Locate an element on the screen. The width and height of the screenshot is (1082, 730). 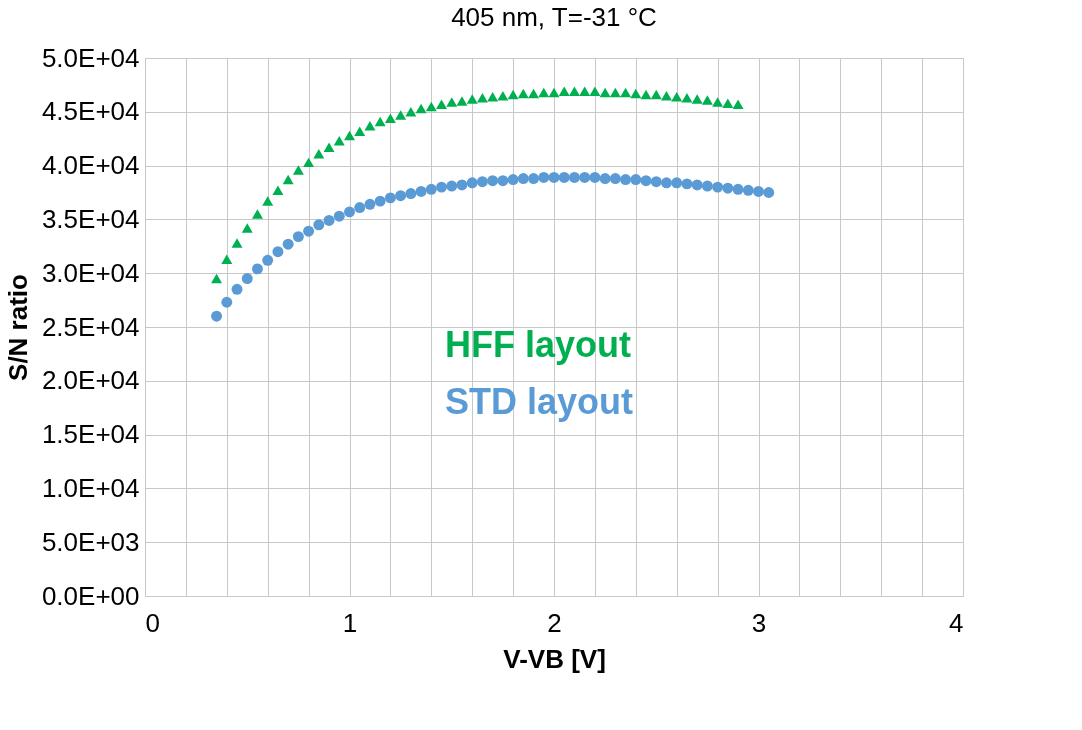
y-tick-label: 3.5E+04 is located at coordinates (90, 218).